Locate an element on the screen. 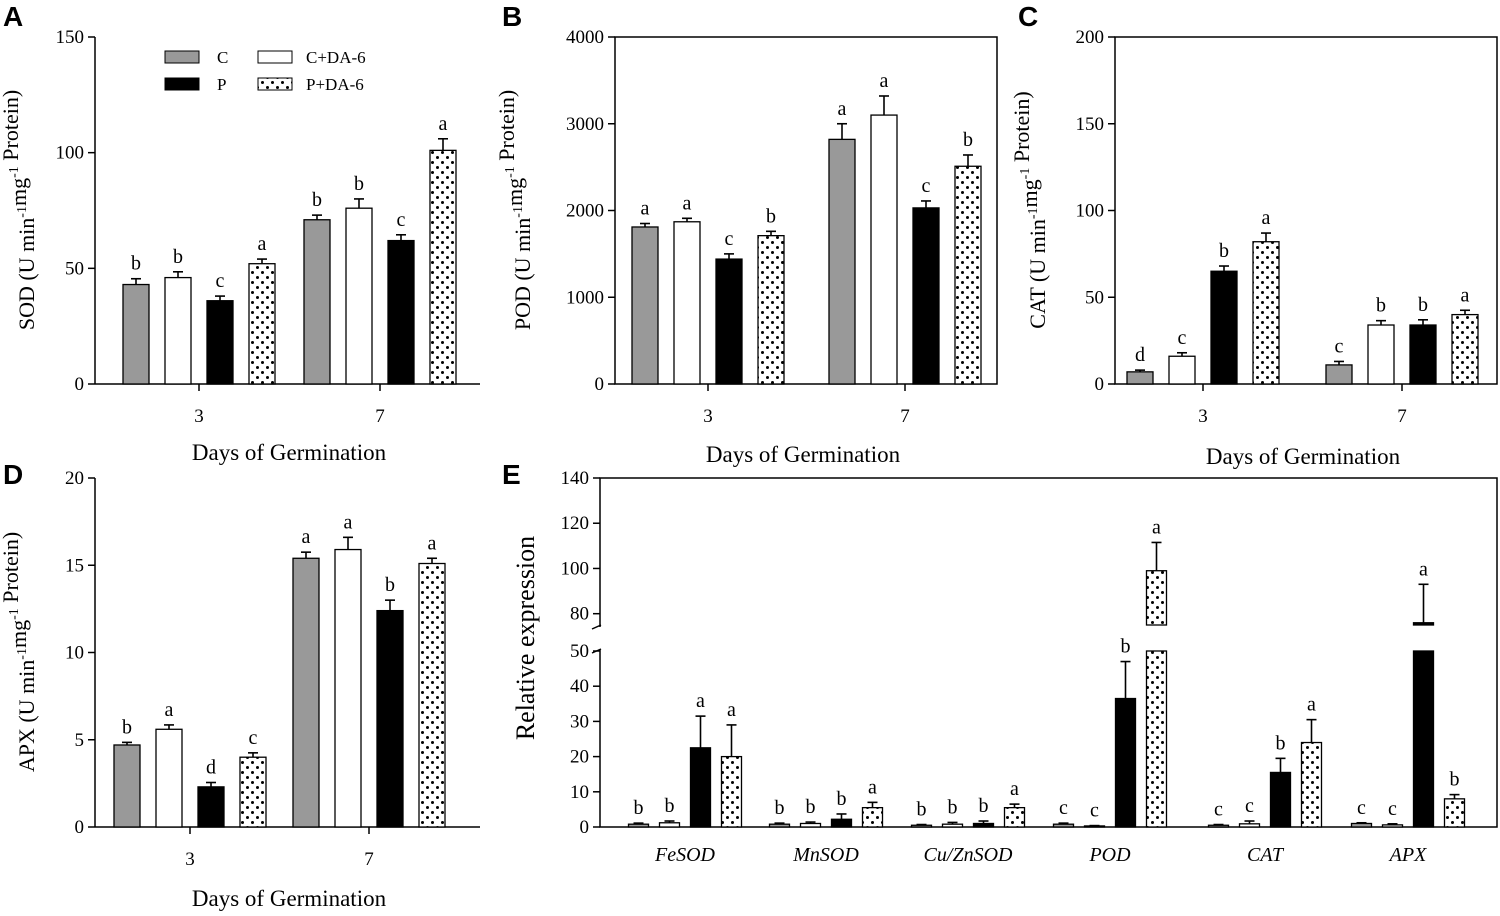  panel-c-c-7-bar is located at coordinates (1339, 374).